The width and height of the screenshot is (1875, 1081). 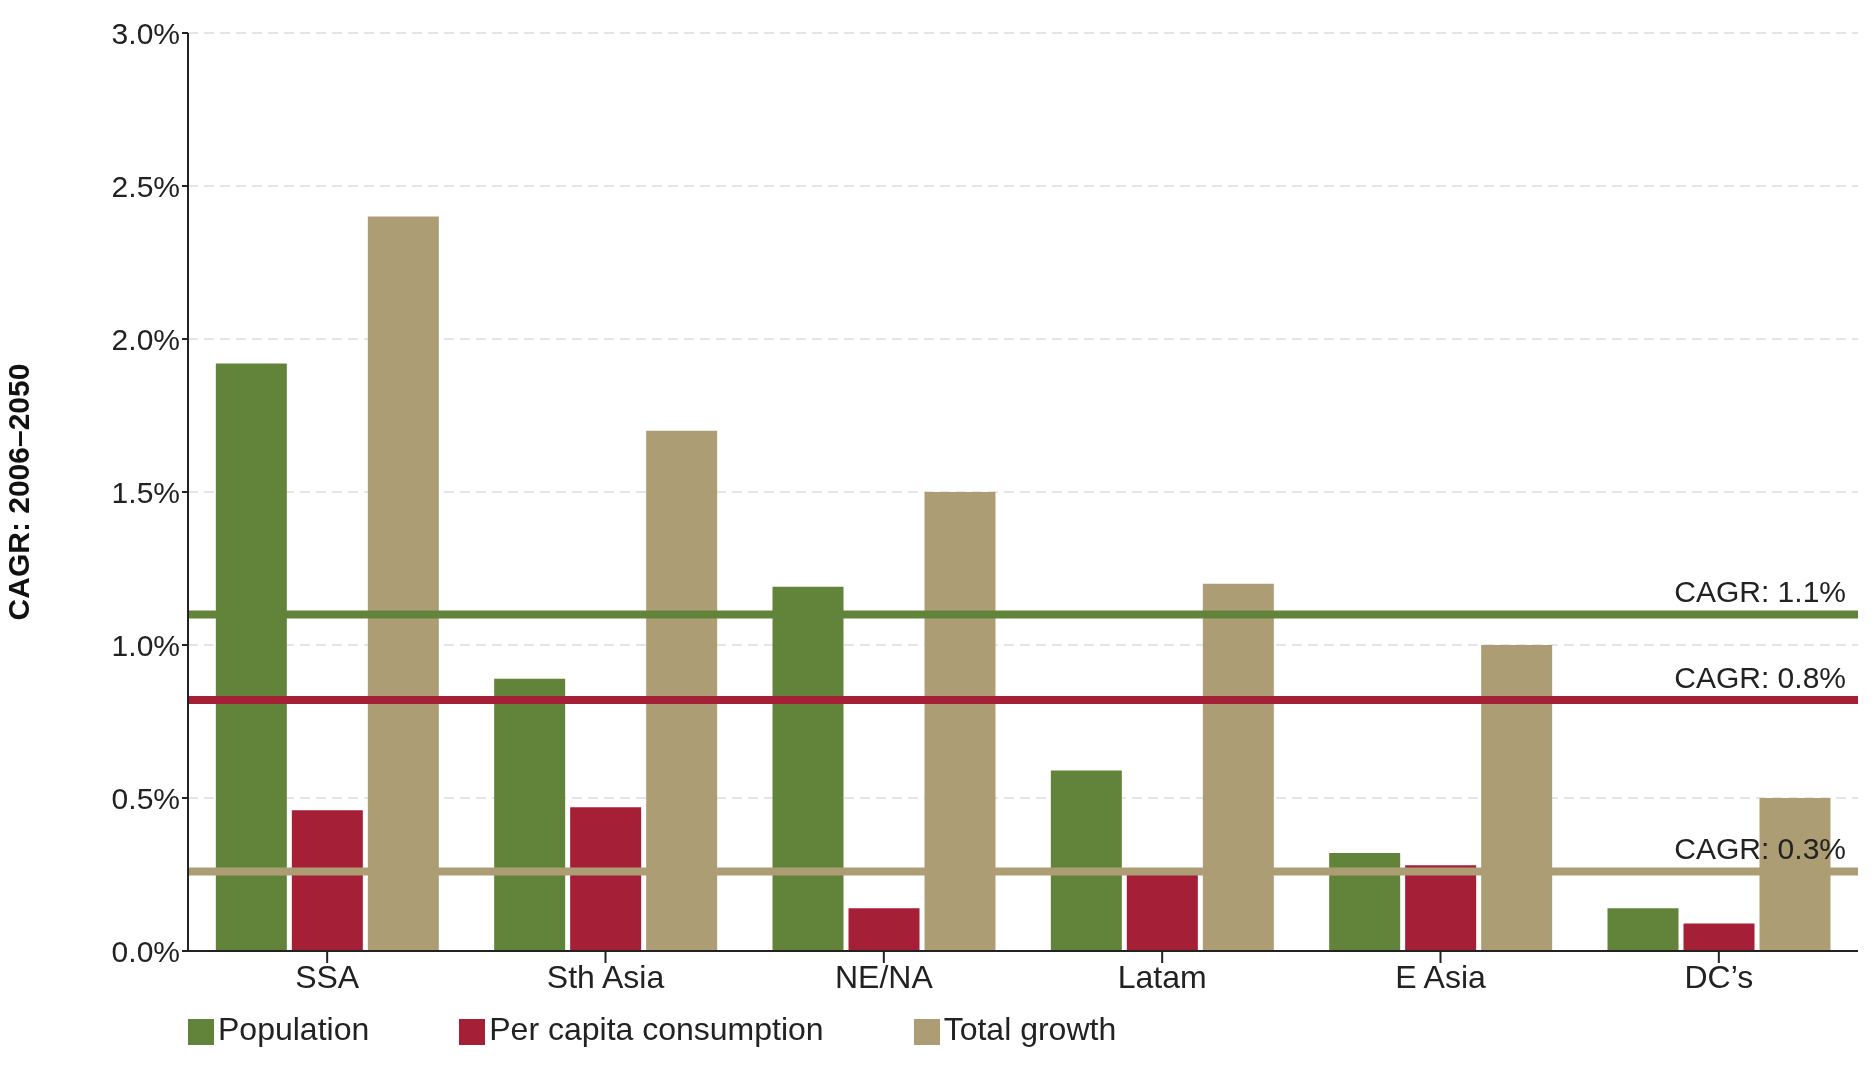 I want to click on ref-line-label: CAGR: 0.8%, so click(x=1760, y=678).